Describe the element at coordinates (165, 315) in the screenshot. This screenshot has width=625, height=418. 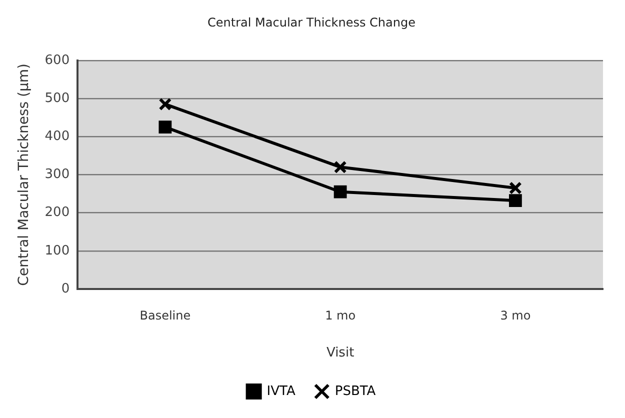
I see `x-tick-label: Baseline` at that location.